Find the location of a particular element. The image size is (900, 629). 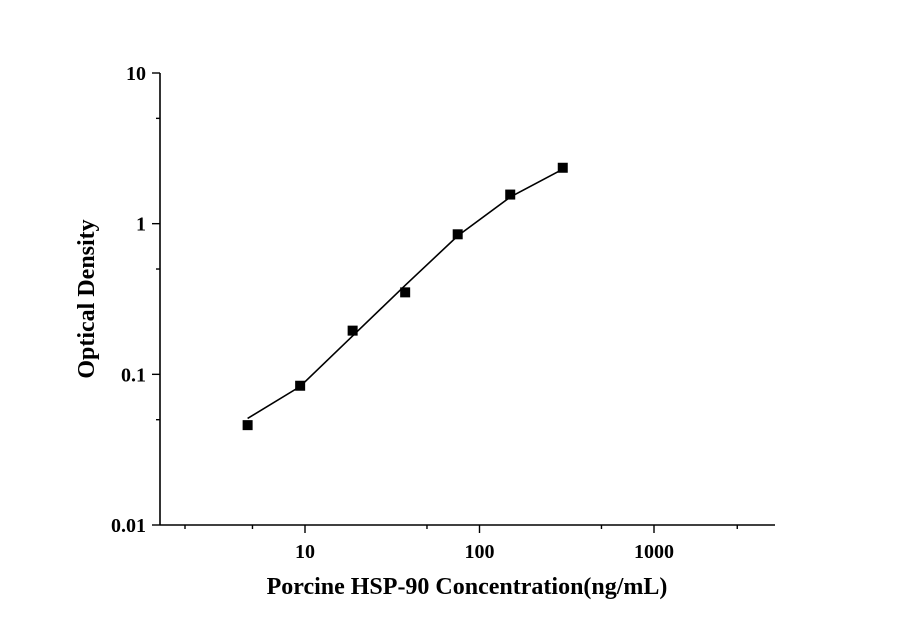

y-tick-label: 0.1 is located at coordinates (133, 375).